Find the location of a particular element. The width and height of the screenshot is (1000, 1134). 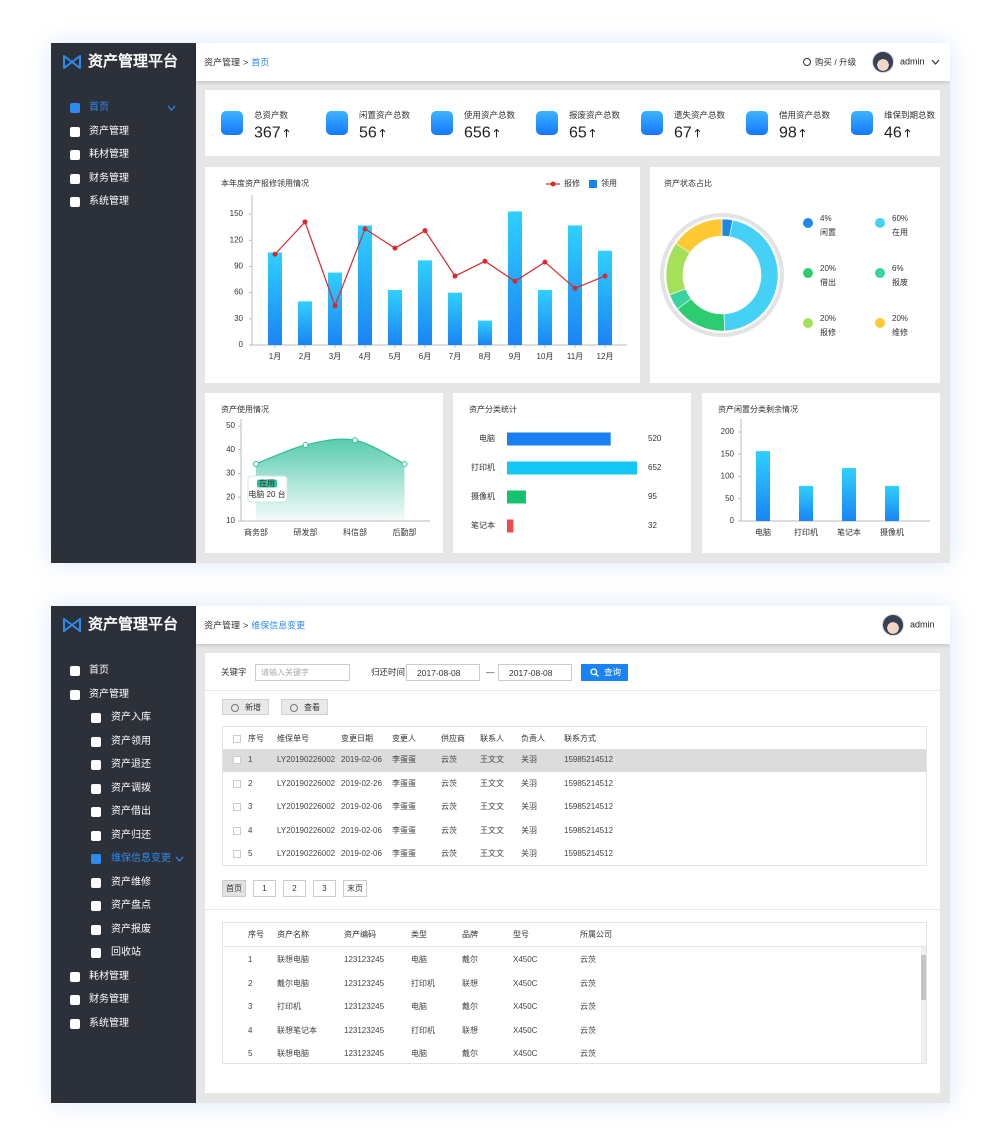

table-cell: 15985214512 is located at coordinates (588, 830).